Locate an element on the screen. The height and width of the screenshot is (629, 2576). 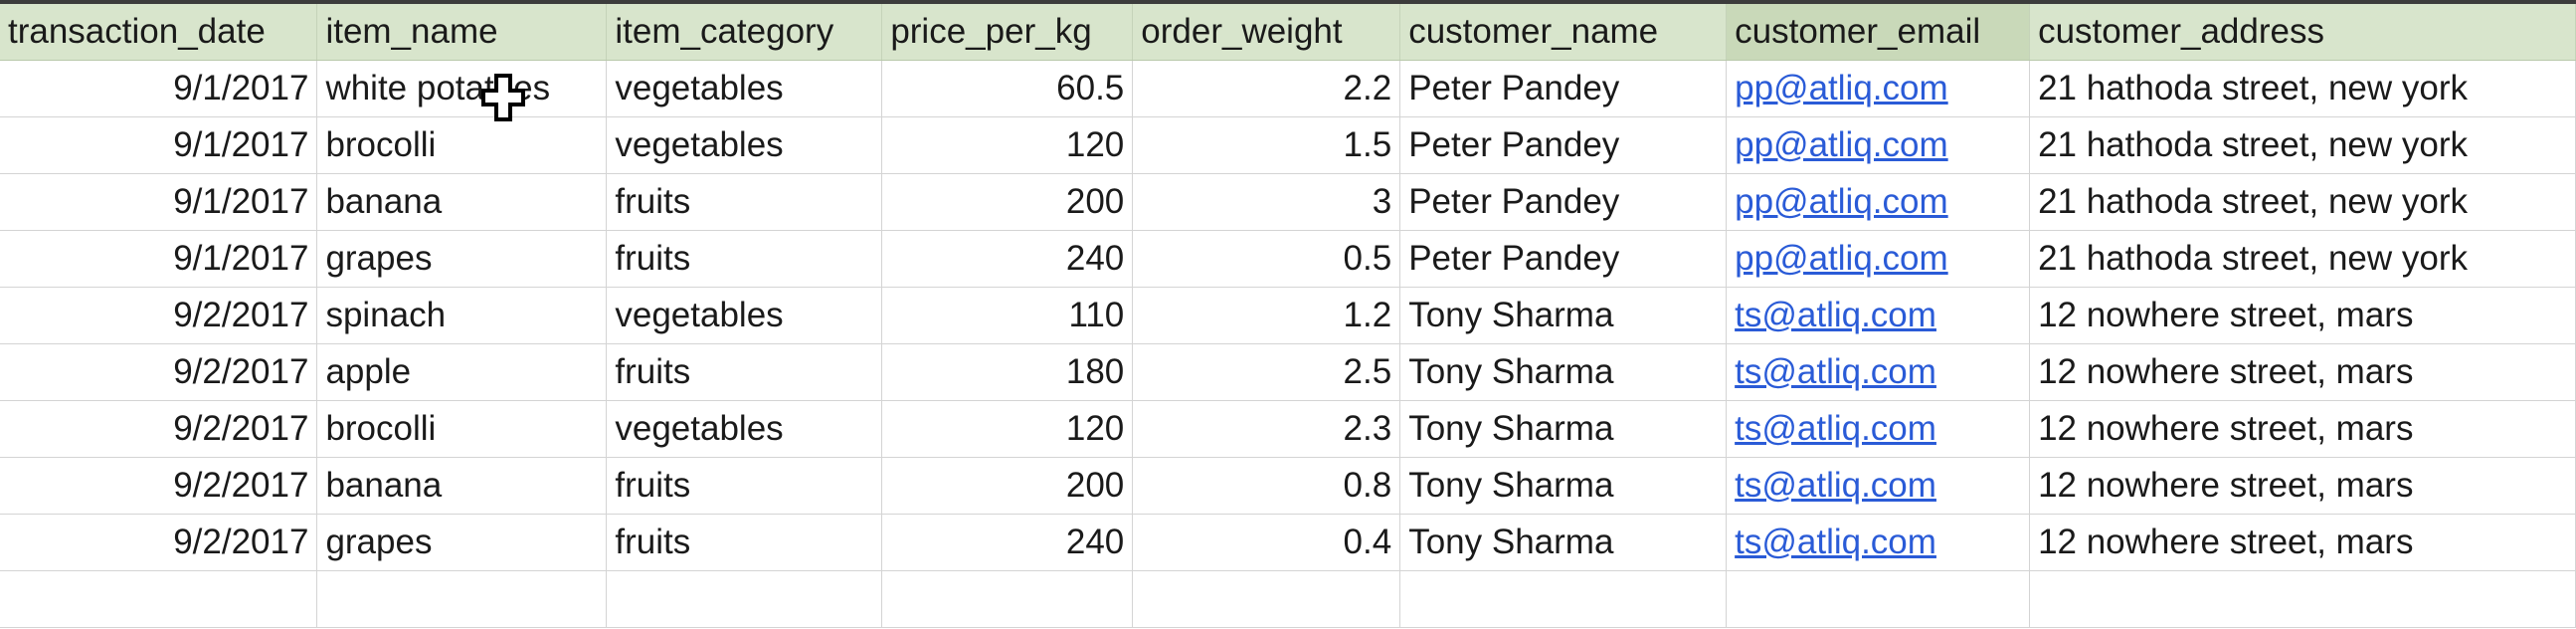
cell-order-weight: 2.2 is located at coordinates (1266, 88).